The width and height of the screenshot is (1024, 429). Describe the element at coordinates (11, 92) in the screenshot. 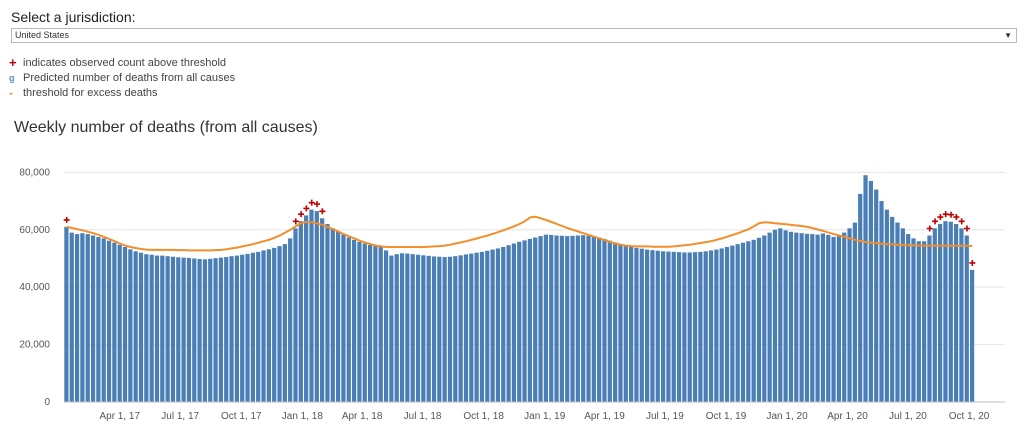

I see `dash-icon: -` at that location.